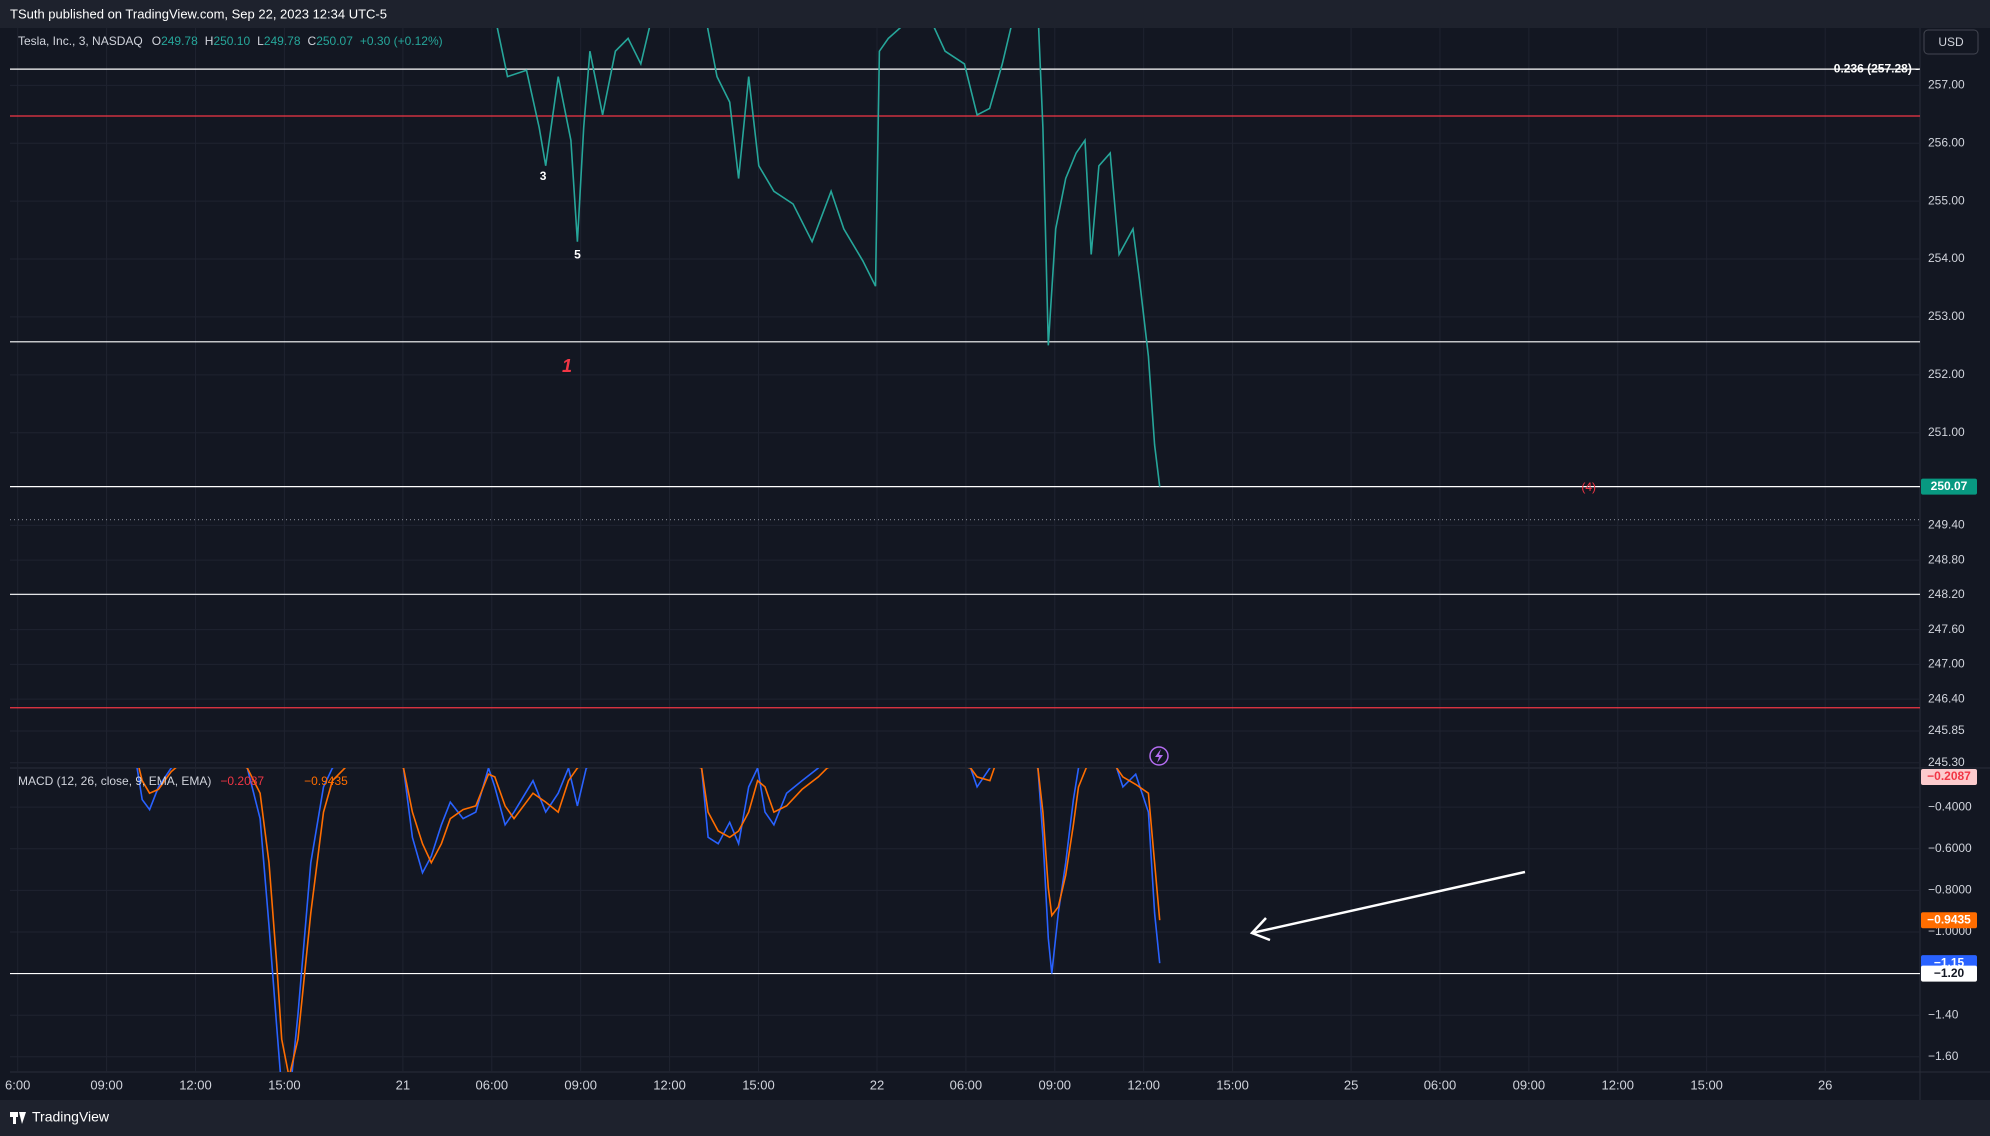  What do you see at coordinates (18, 1118) in the screenshot?
I see `brand-logo` at bounding box center [18, 1118].